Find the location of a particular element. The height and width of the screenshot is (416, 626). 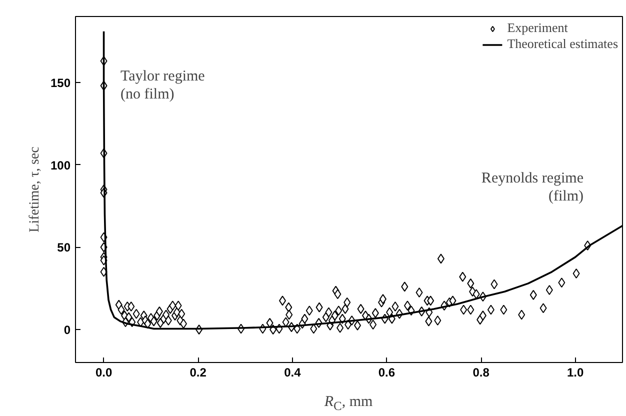

x-tick-label: 0.2 is located at coordinates (198, 373).